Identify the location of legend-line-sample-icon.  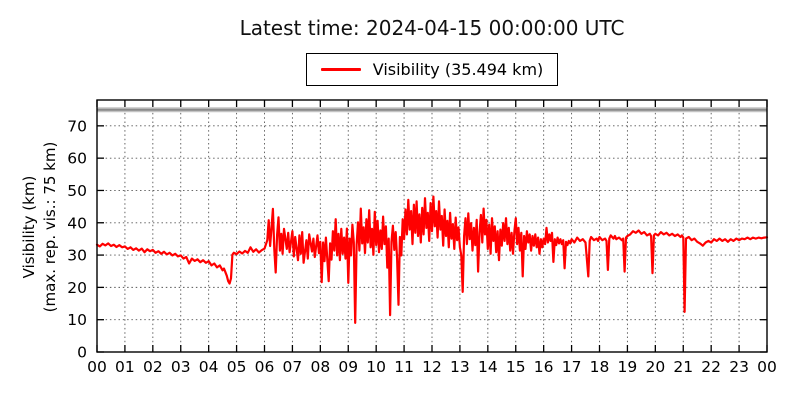
(340, 69).